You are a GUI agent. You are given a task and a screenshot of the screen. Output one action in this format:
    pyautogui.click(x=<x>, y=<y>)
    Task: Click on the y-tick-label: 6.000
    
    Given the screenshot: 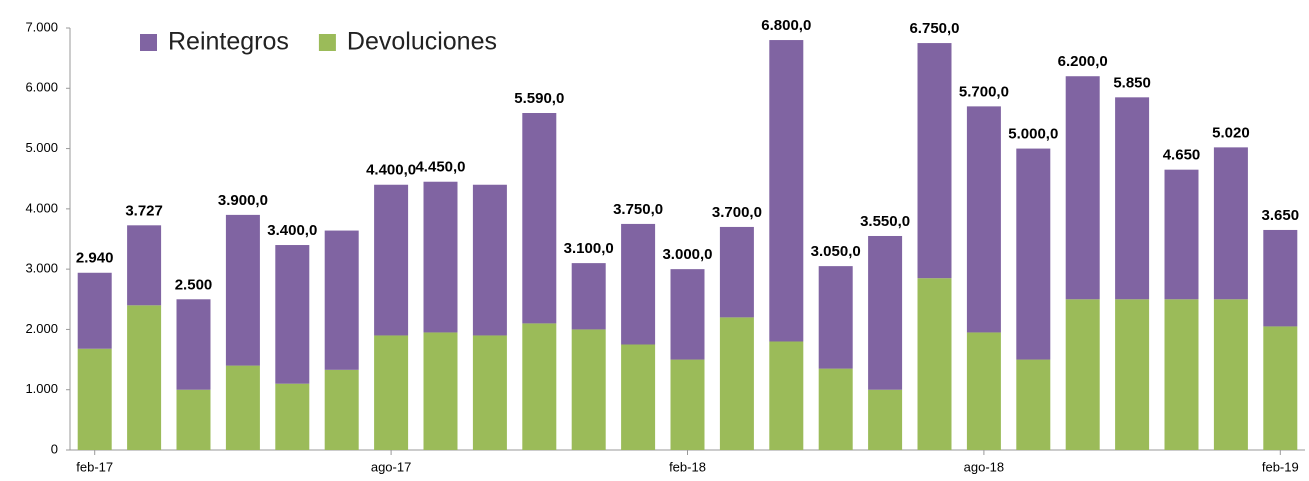 What is the action you would take?
    pyautogui.click(x=41, y=87)
    